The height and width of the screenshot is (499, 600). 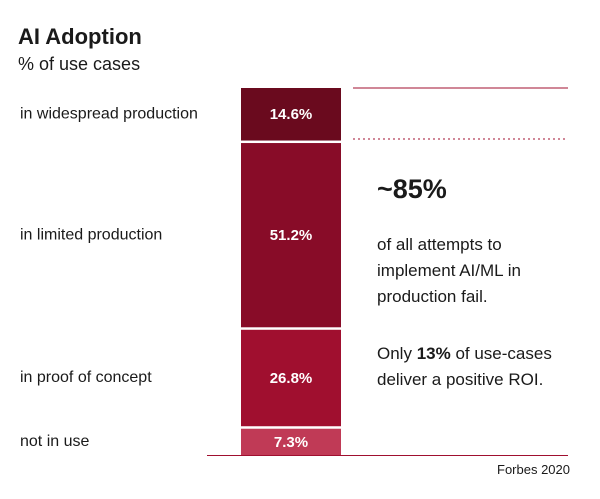 What do you see at coordinates (397, 353) in the screenshot?
I see `note-text: Only` at bounding box center [397, 353].